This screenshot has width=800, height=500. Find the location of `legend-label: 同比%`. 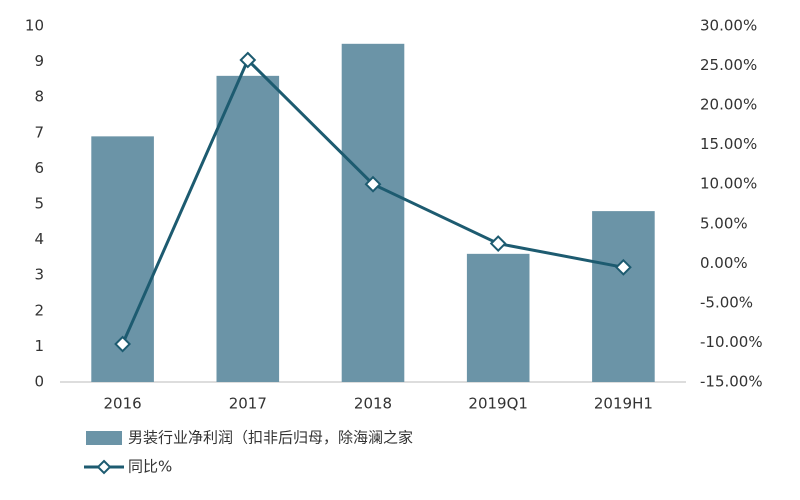

legend-label: 同比% is located at coordinates (150, 467).